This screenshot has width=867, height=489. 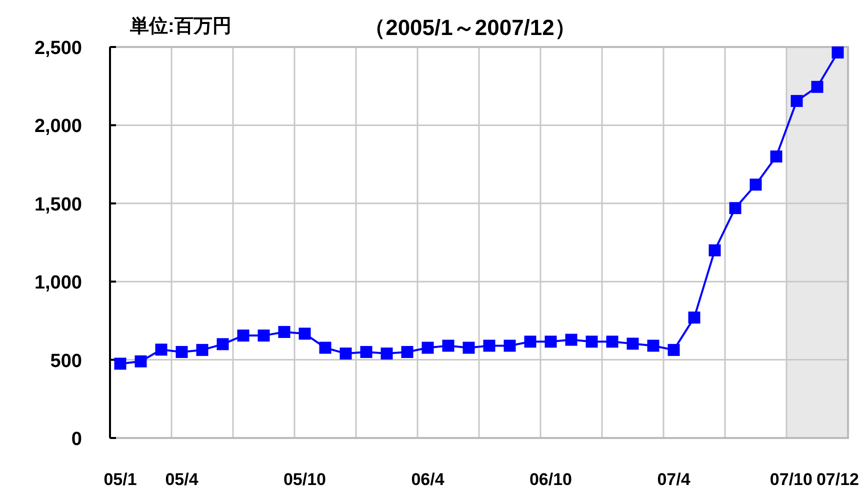 What do you see at coordinates (66, 361) in the screenshot?
I see `y-tick-label: 500` at bounding box center [66, 361].